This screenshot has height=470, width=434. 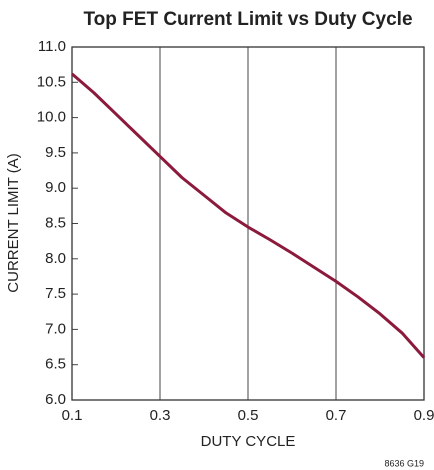 What do you see at coordinates (13, 222) in the screenshot?
I see `y-axis-label: CURRENT LIMIT (A)` at bounding box center [13, 222].